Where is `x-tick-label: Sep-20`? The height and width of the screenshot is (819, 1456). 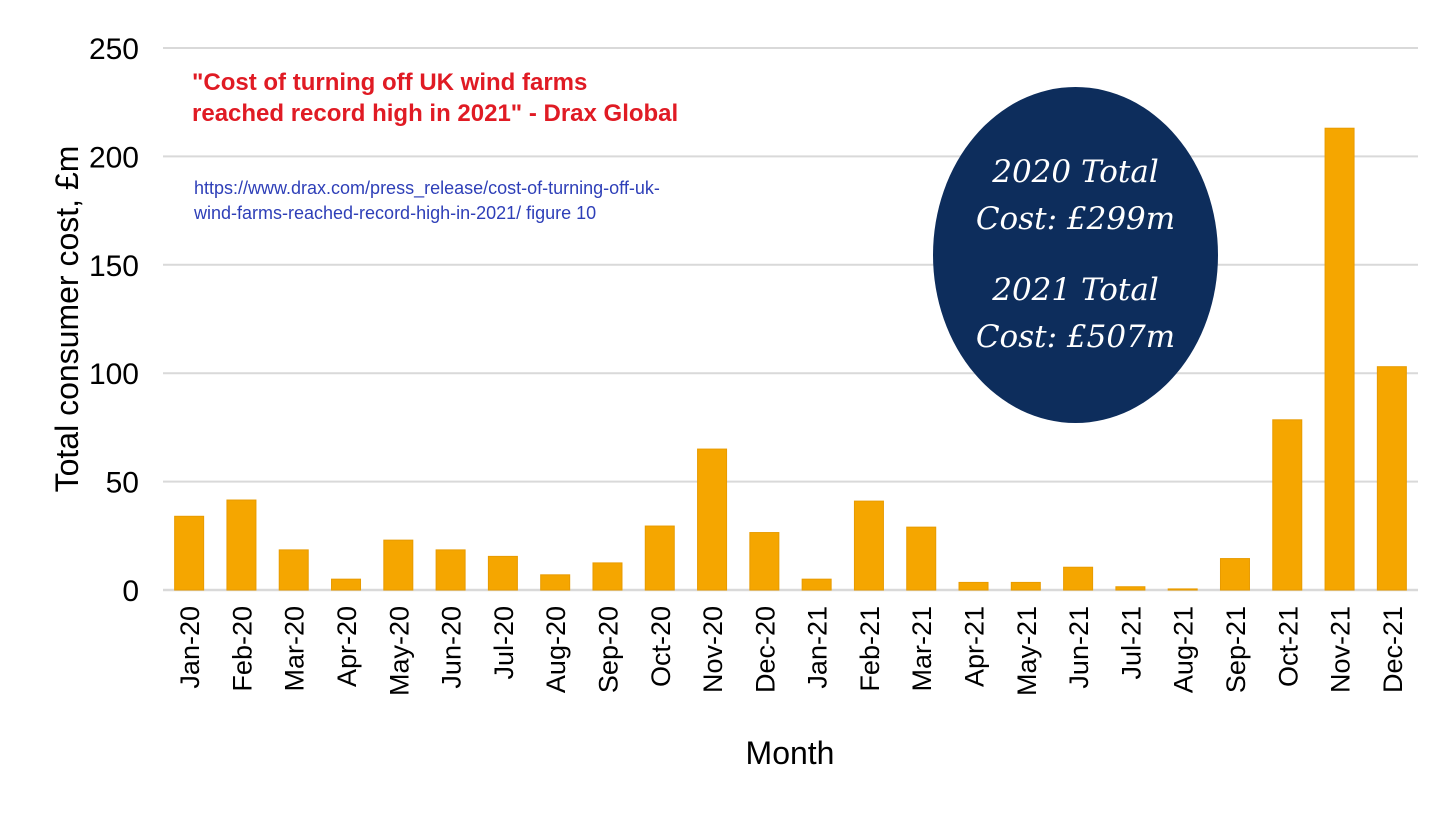
x-tick-label: Sep-20 is located at coordinates (608, 649).